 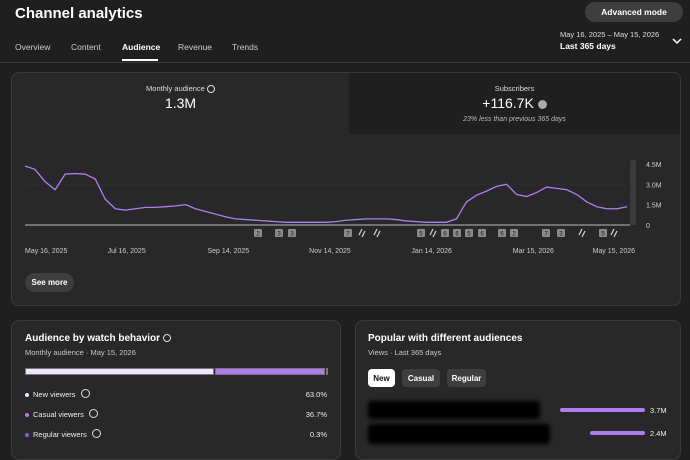 What do you see at coordinates (80, 352) in the screenshot?
I see `card-subtitle: Monthly audience · May 15, 2026` at bounding box center [80, 352].